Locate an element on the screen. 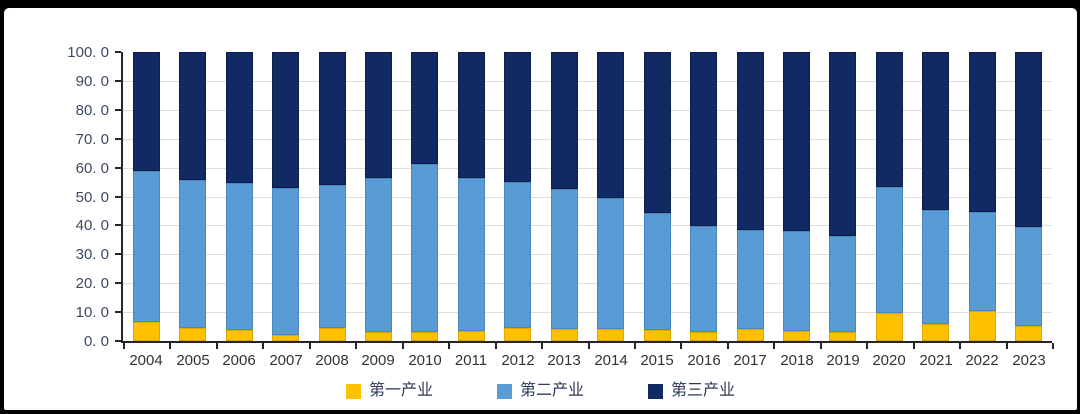 This screenshot has width=1080, height=414. y-axis-tick-label: 20. 0 is located at coordinates (92, 283).